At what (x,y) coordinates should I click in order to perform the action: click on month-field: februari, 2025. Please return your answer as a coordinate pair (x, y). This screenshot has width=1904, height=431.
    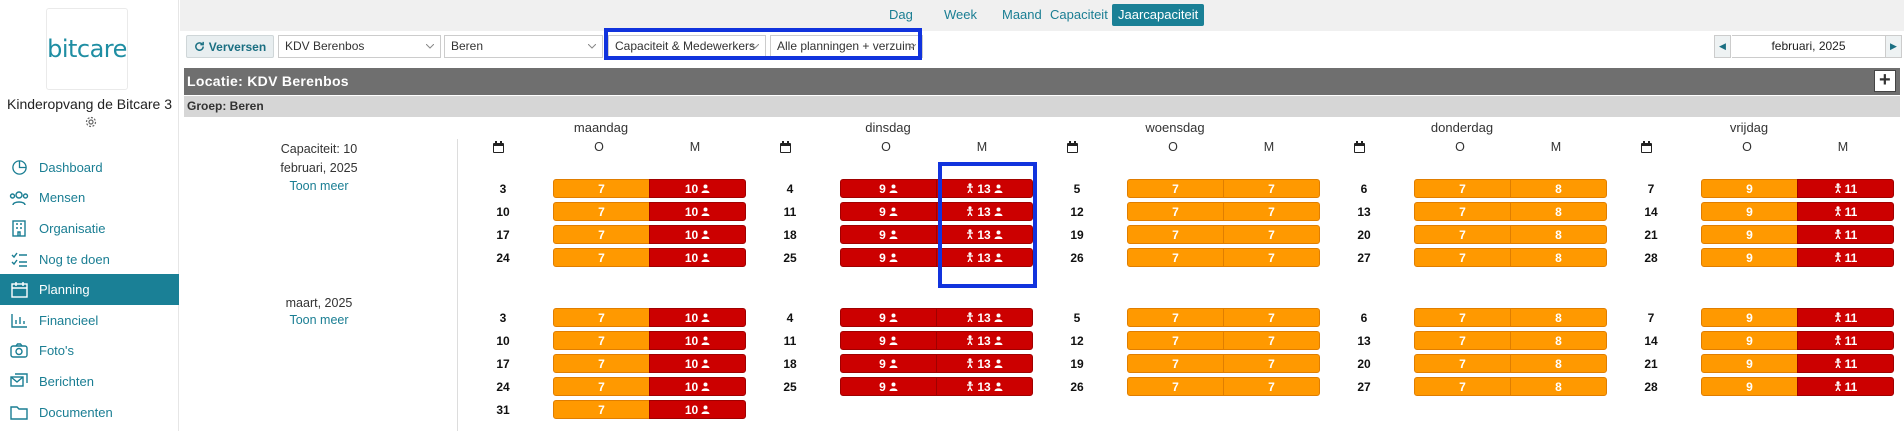
    Looking at the image, I should click on (1808, 46).